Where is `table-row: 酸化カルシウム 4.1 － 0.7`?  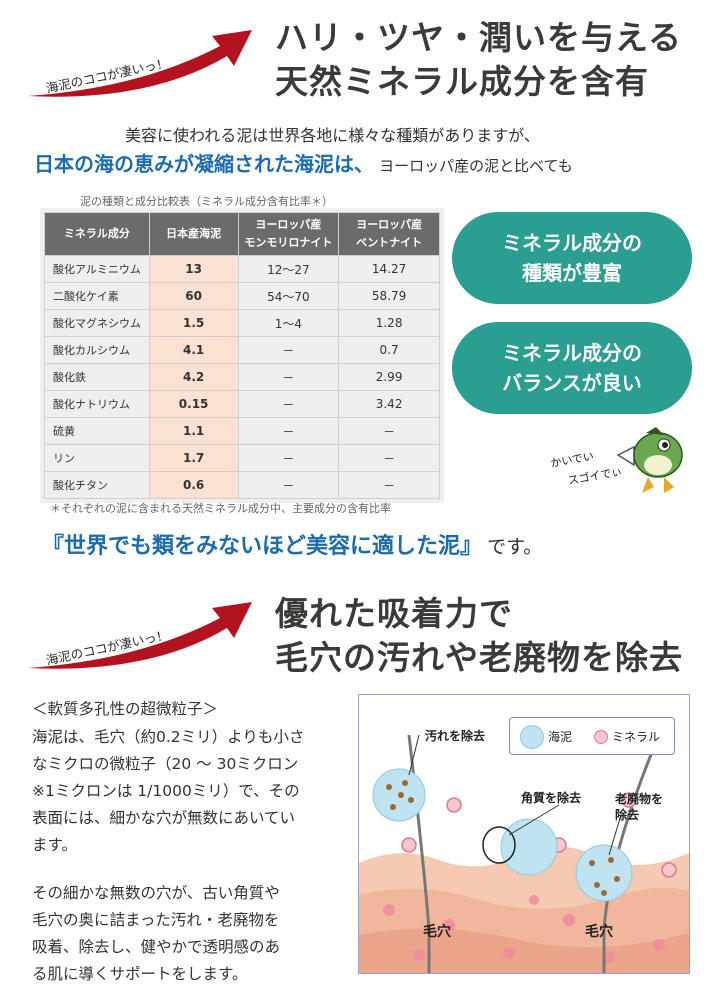
table-row: 酸化カルシウム 4.1 － 0.7 is located at coordinates (242, 350).